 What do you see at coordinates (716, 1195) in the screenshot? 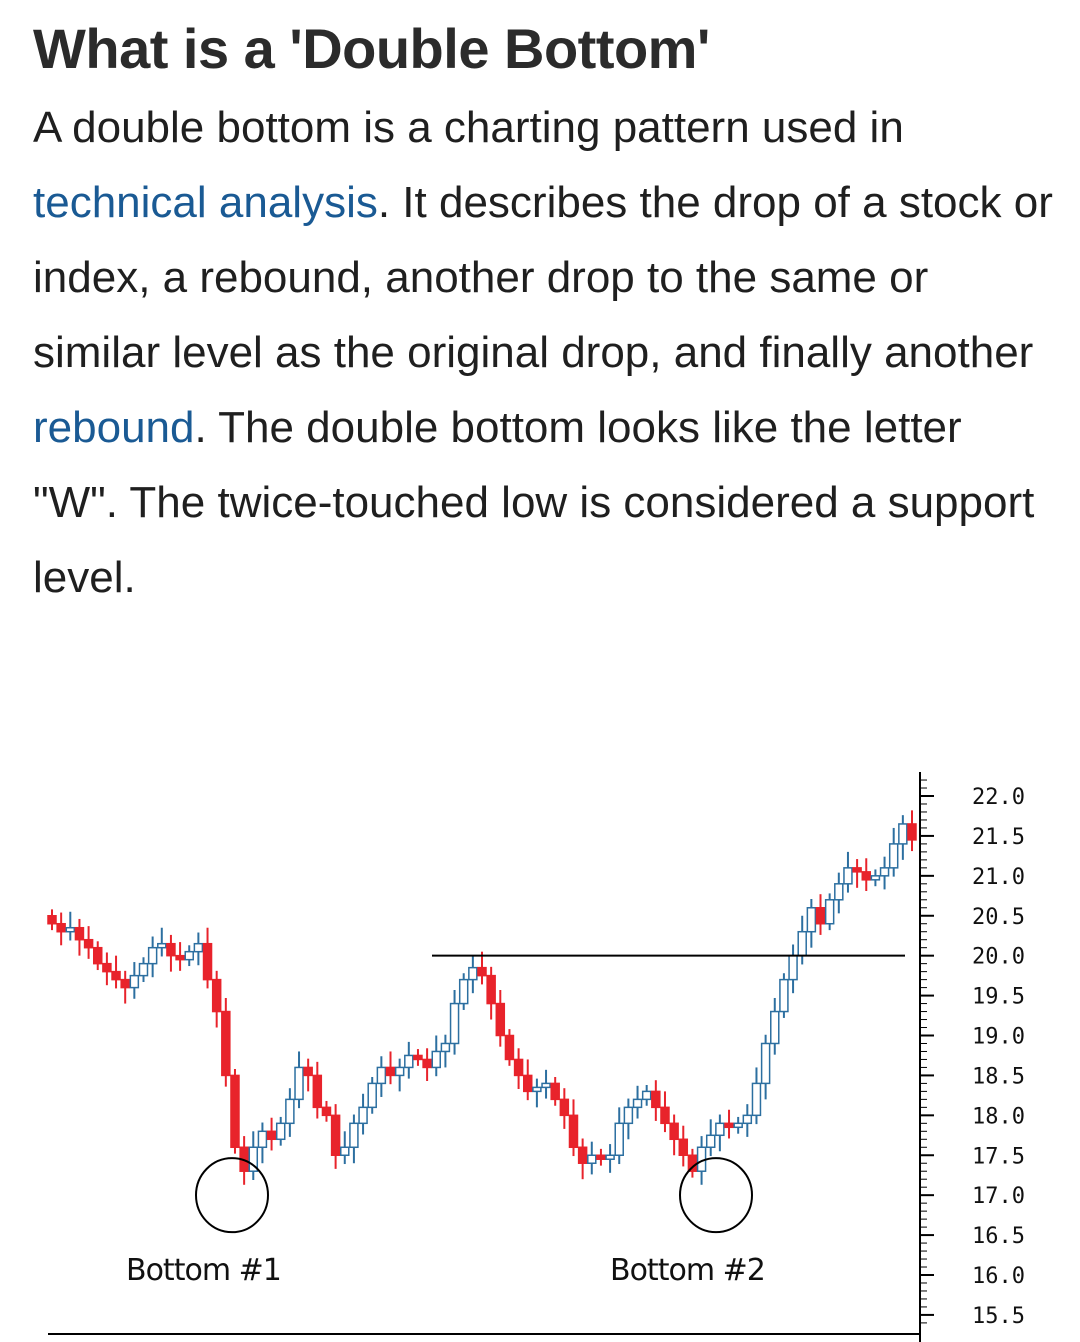
I see `bottom-circle` at bounding box center [716, 1195].